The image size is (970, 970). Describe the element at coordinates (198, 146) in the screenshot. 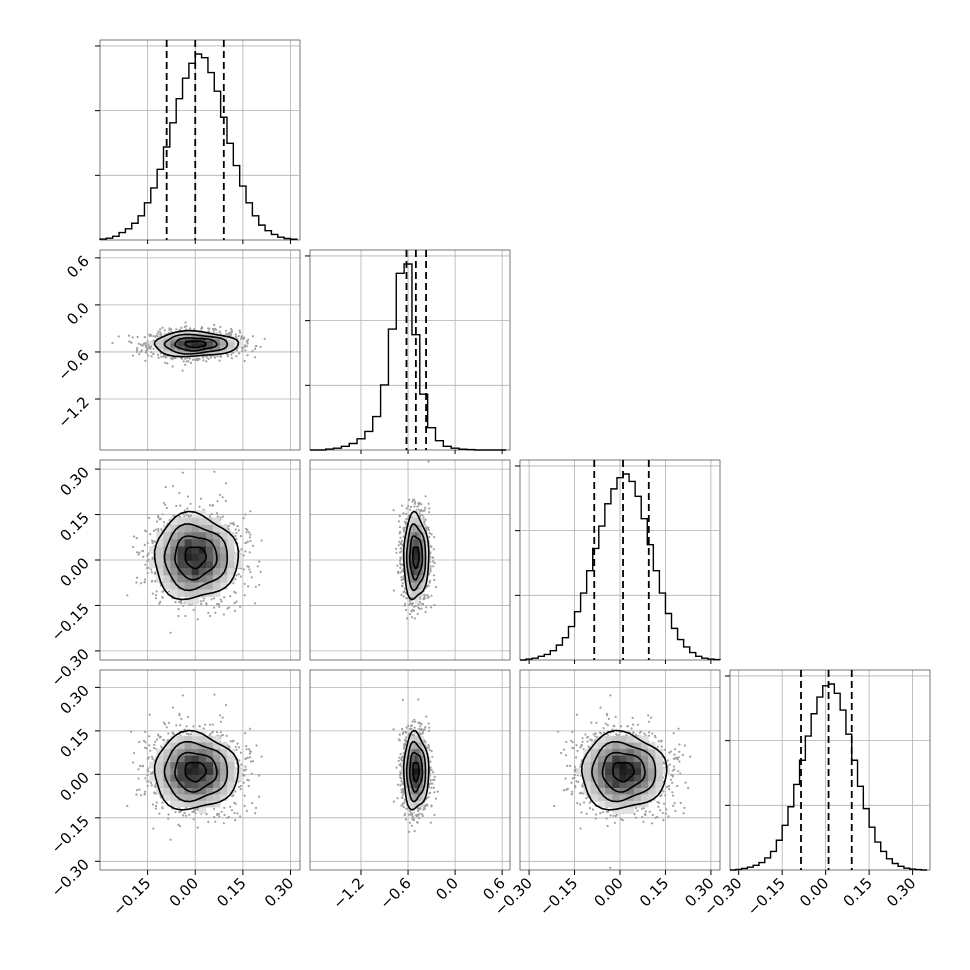

I see `histogram-step` at that location.